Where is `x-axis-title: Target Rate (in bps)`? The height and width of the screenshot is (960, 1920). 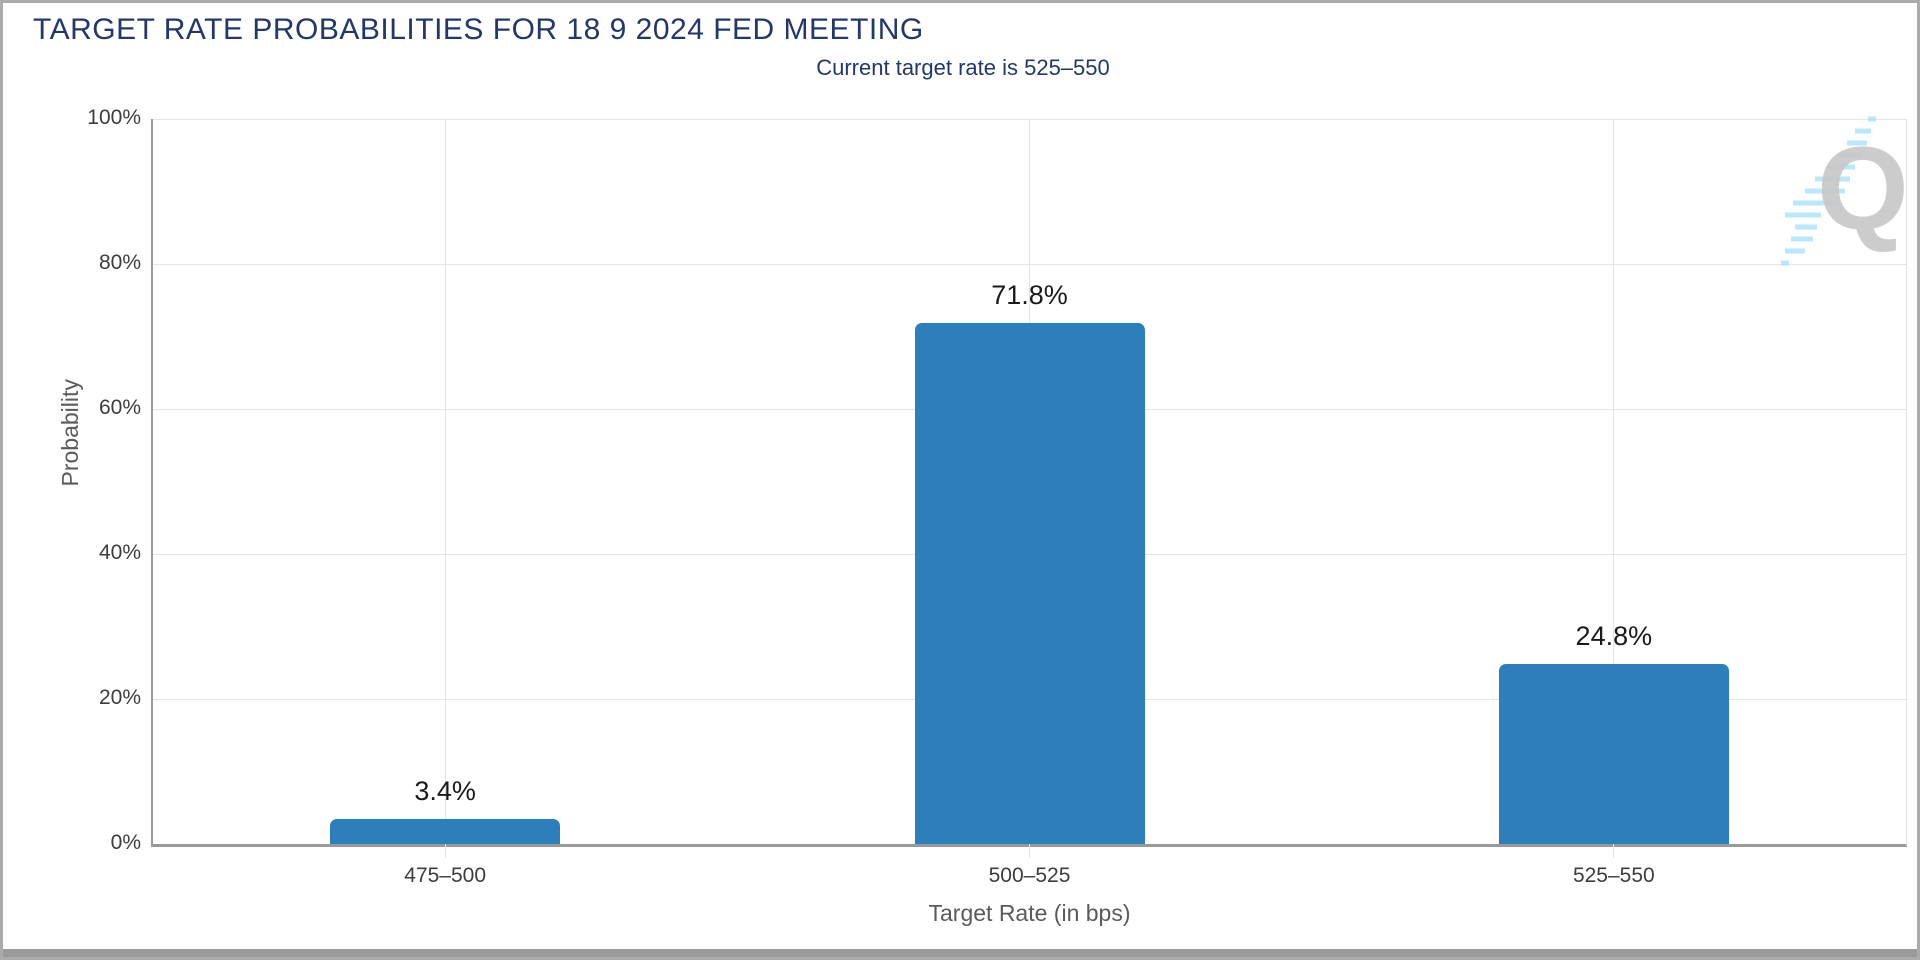
x-axis-title: Target Rate (in bps) is located at coordinates (1029, 913).